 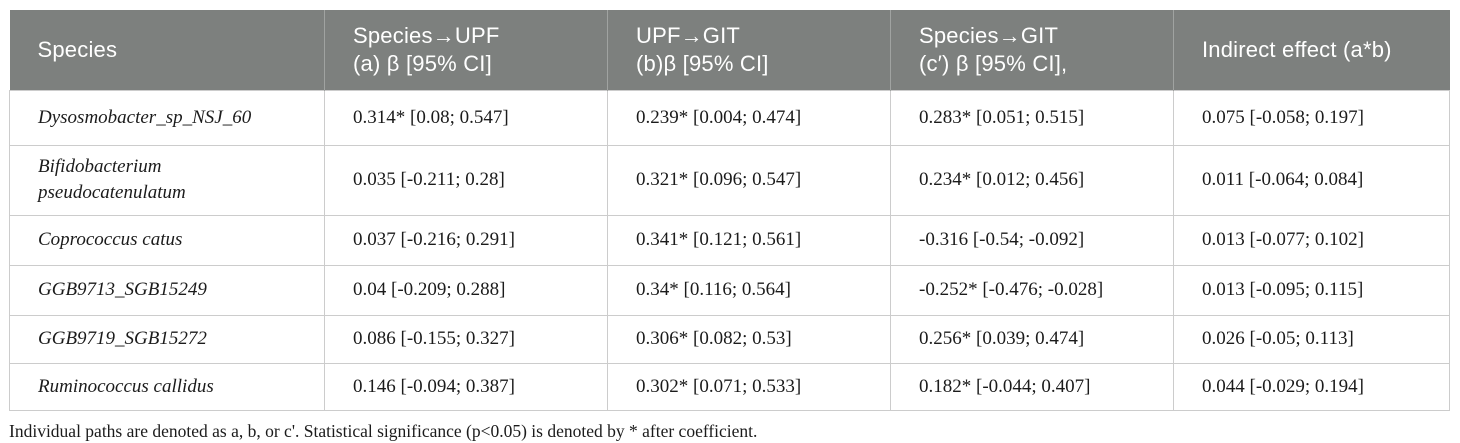 What do you see at coordinates (1032, 339) in the screenshot?
I see `path-c-value: 0.256* [0.039; 0.474]` at bounding box center [1032, 339].